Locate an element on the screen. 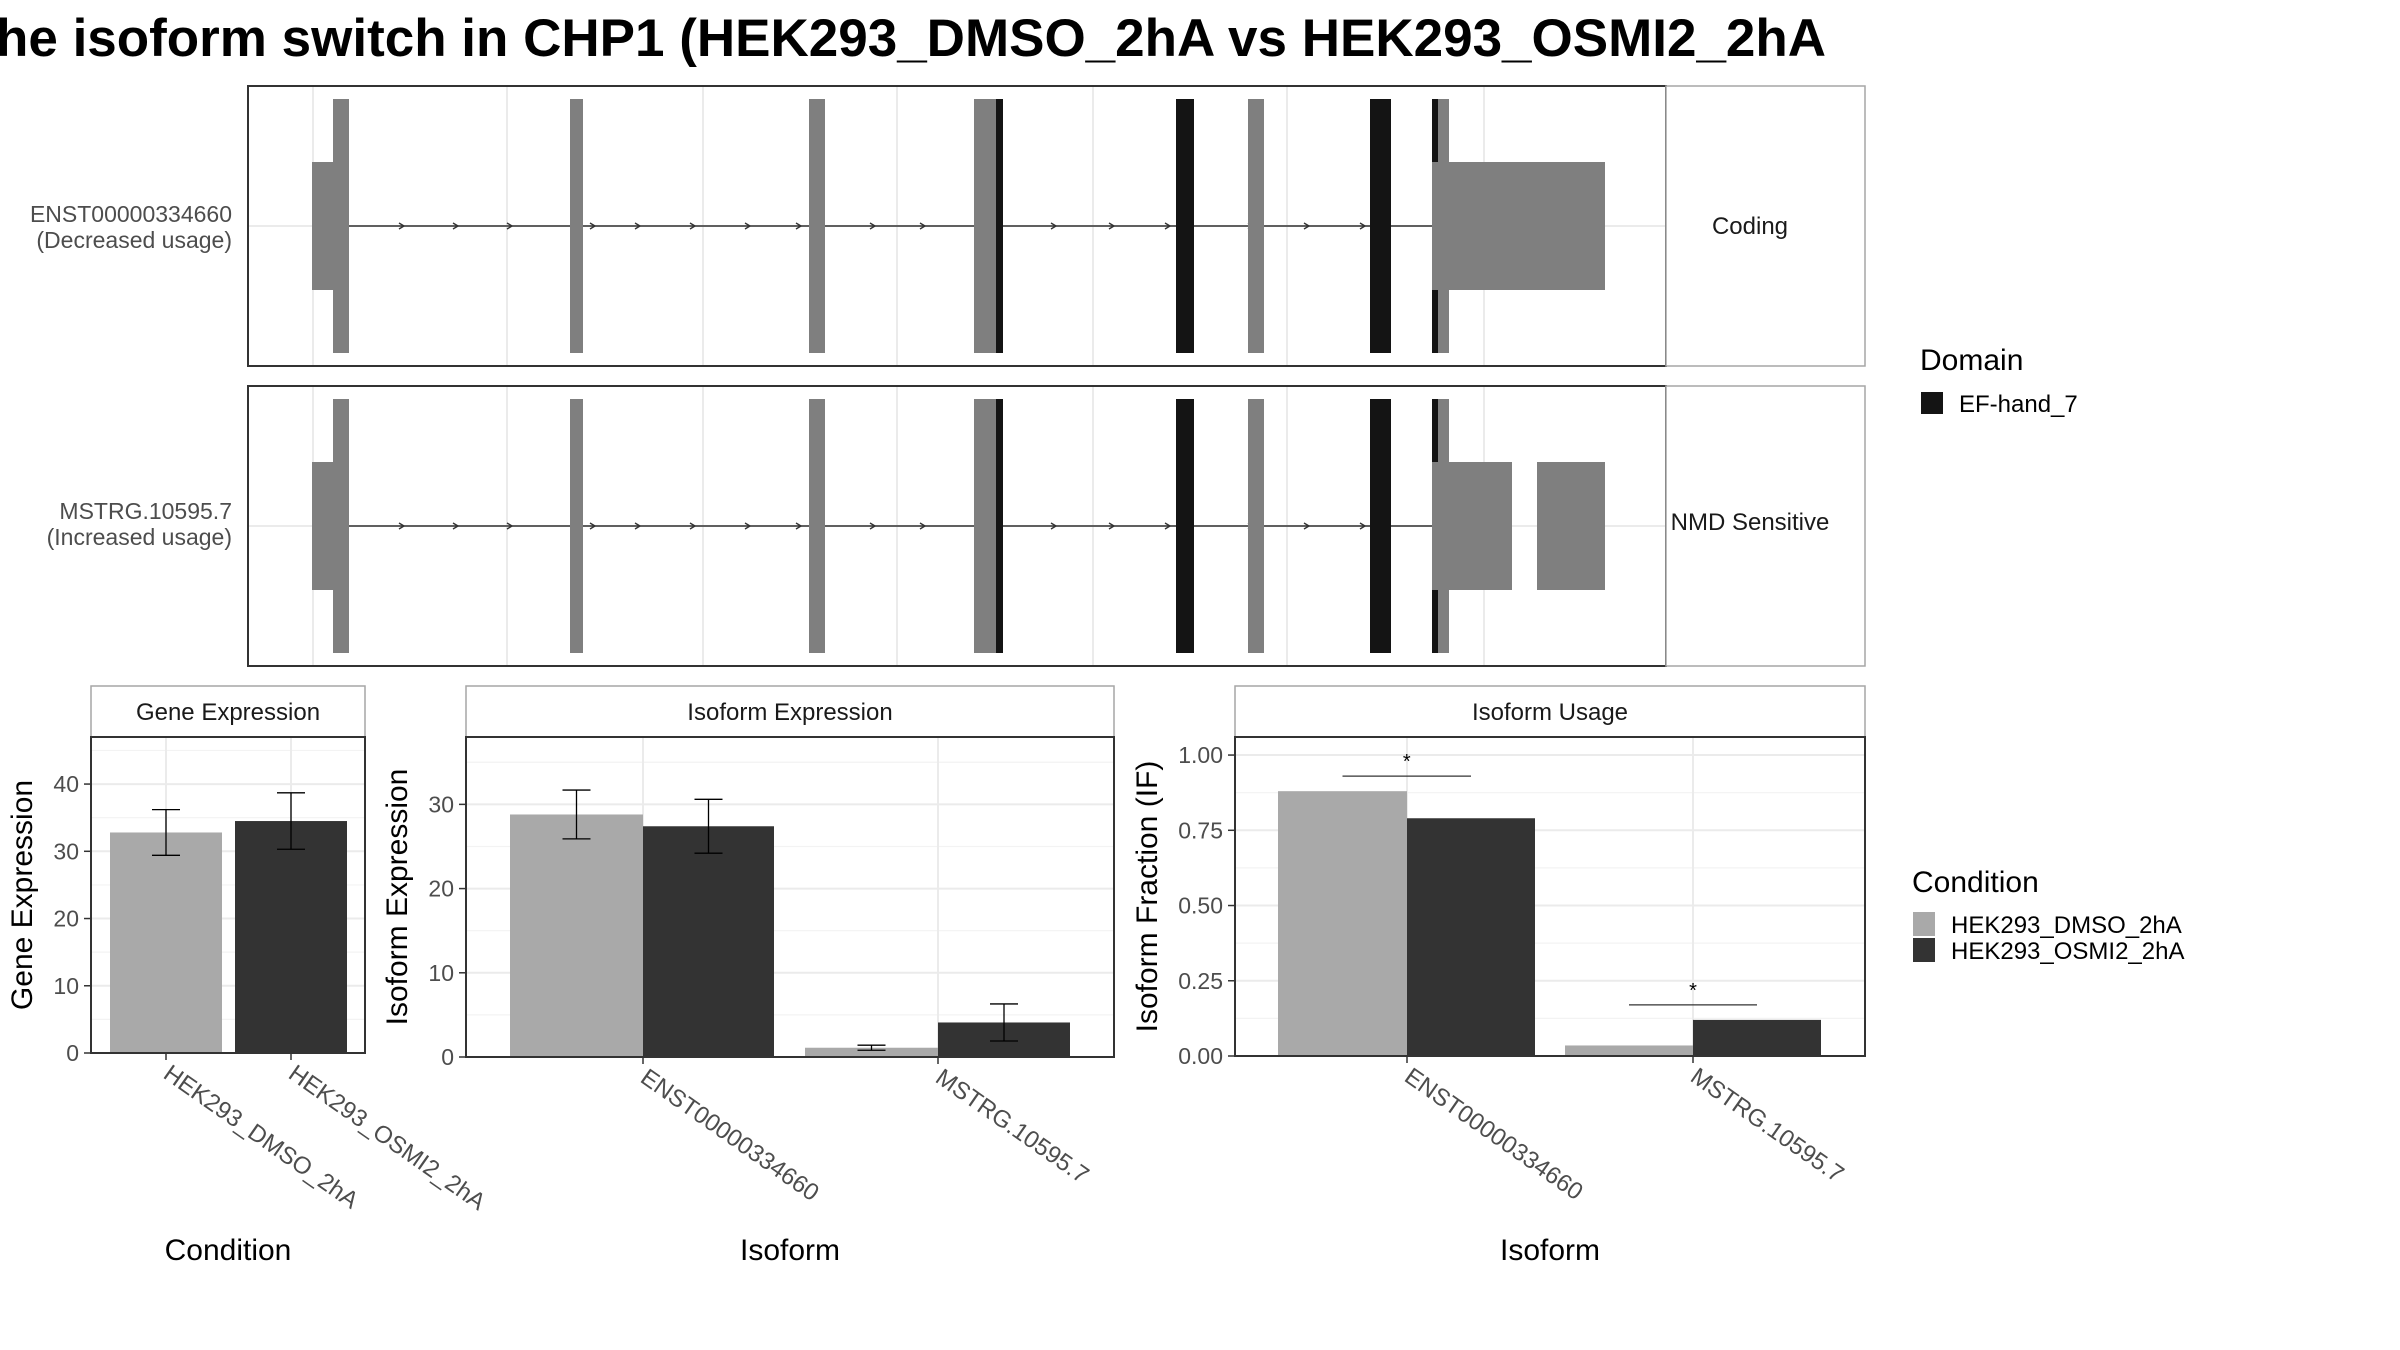 Image resolution: width=2400 pixels, height=1350 pixels. x-tick-label: ENST00000334660 is located at coordinates (1494, 1134).